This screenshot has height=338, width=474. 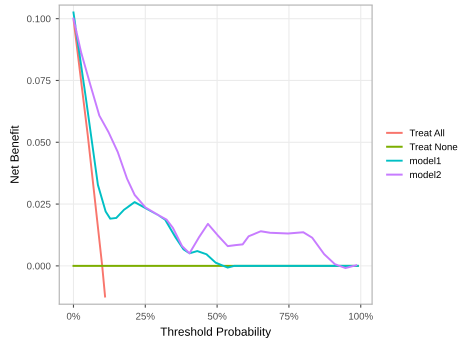 What do you see at coordinates (89, 158) in the screenshot?
I see `line-series` at bounding box center [89, 158].